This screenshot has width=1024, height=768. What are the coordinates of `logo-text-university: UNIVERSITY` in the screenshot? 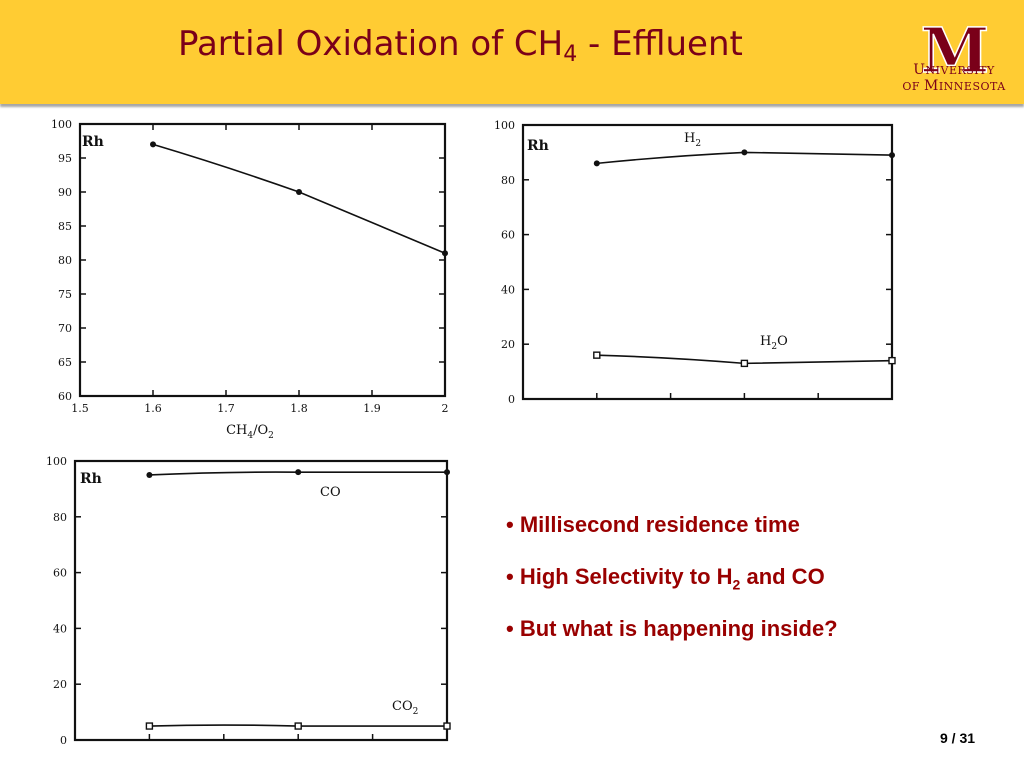 It's located at (954, 70).